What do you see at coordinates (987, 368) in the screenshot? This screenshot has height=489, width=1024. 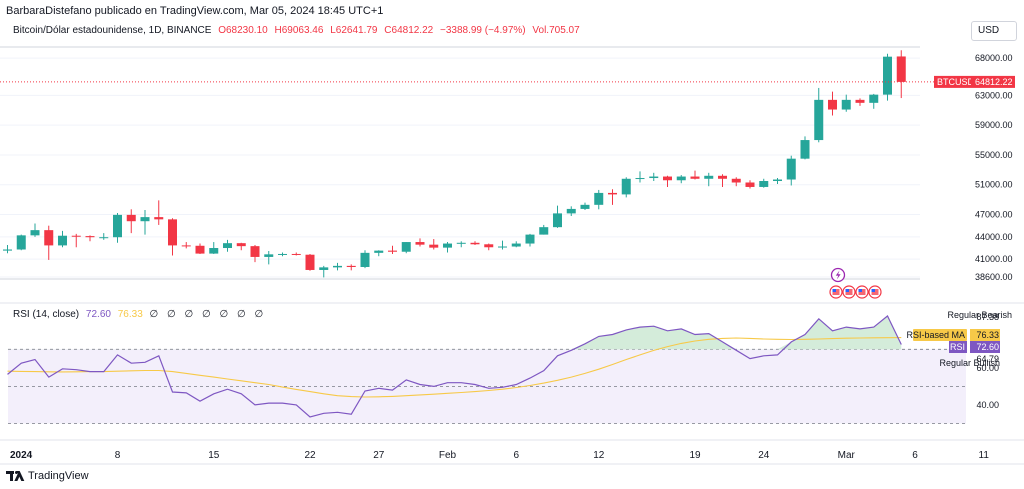 I see `rsi-tick-label: 60.00` at bounding box center [987, 368].